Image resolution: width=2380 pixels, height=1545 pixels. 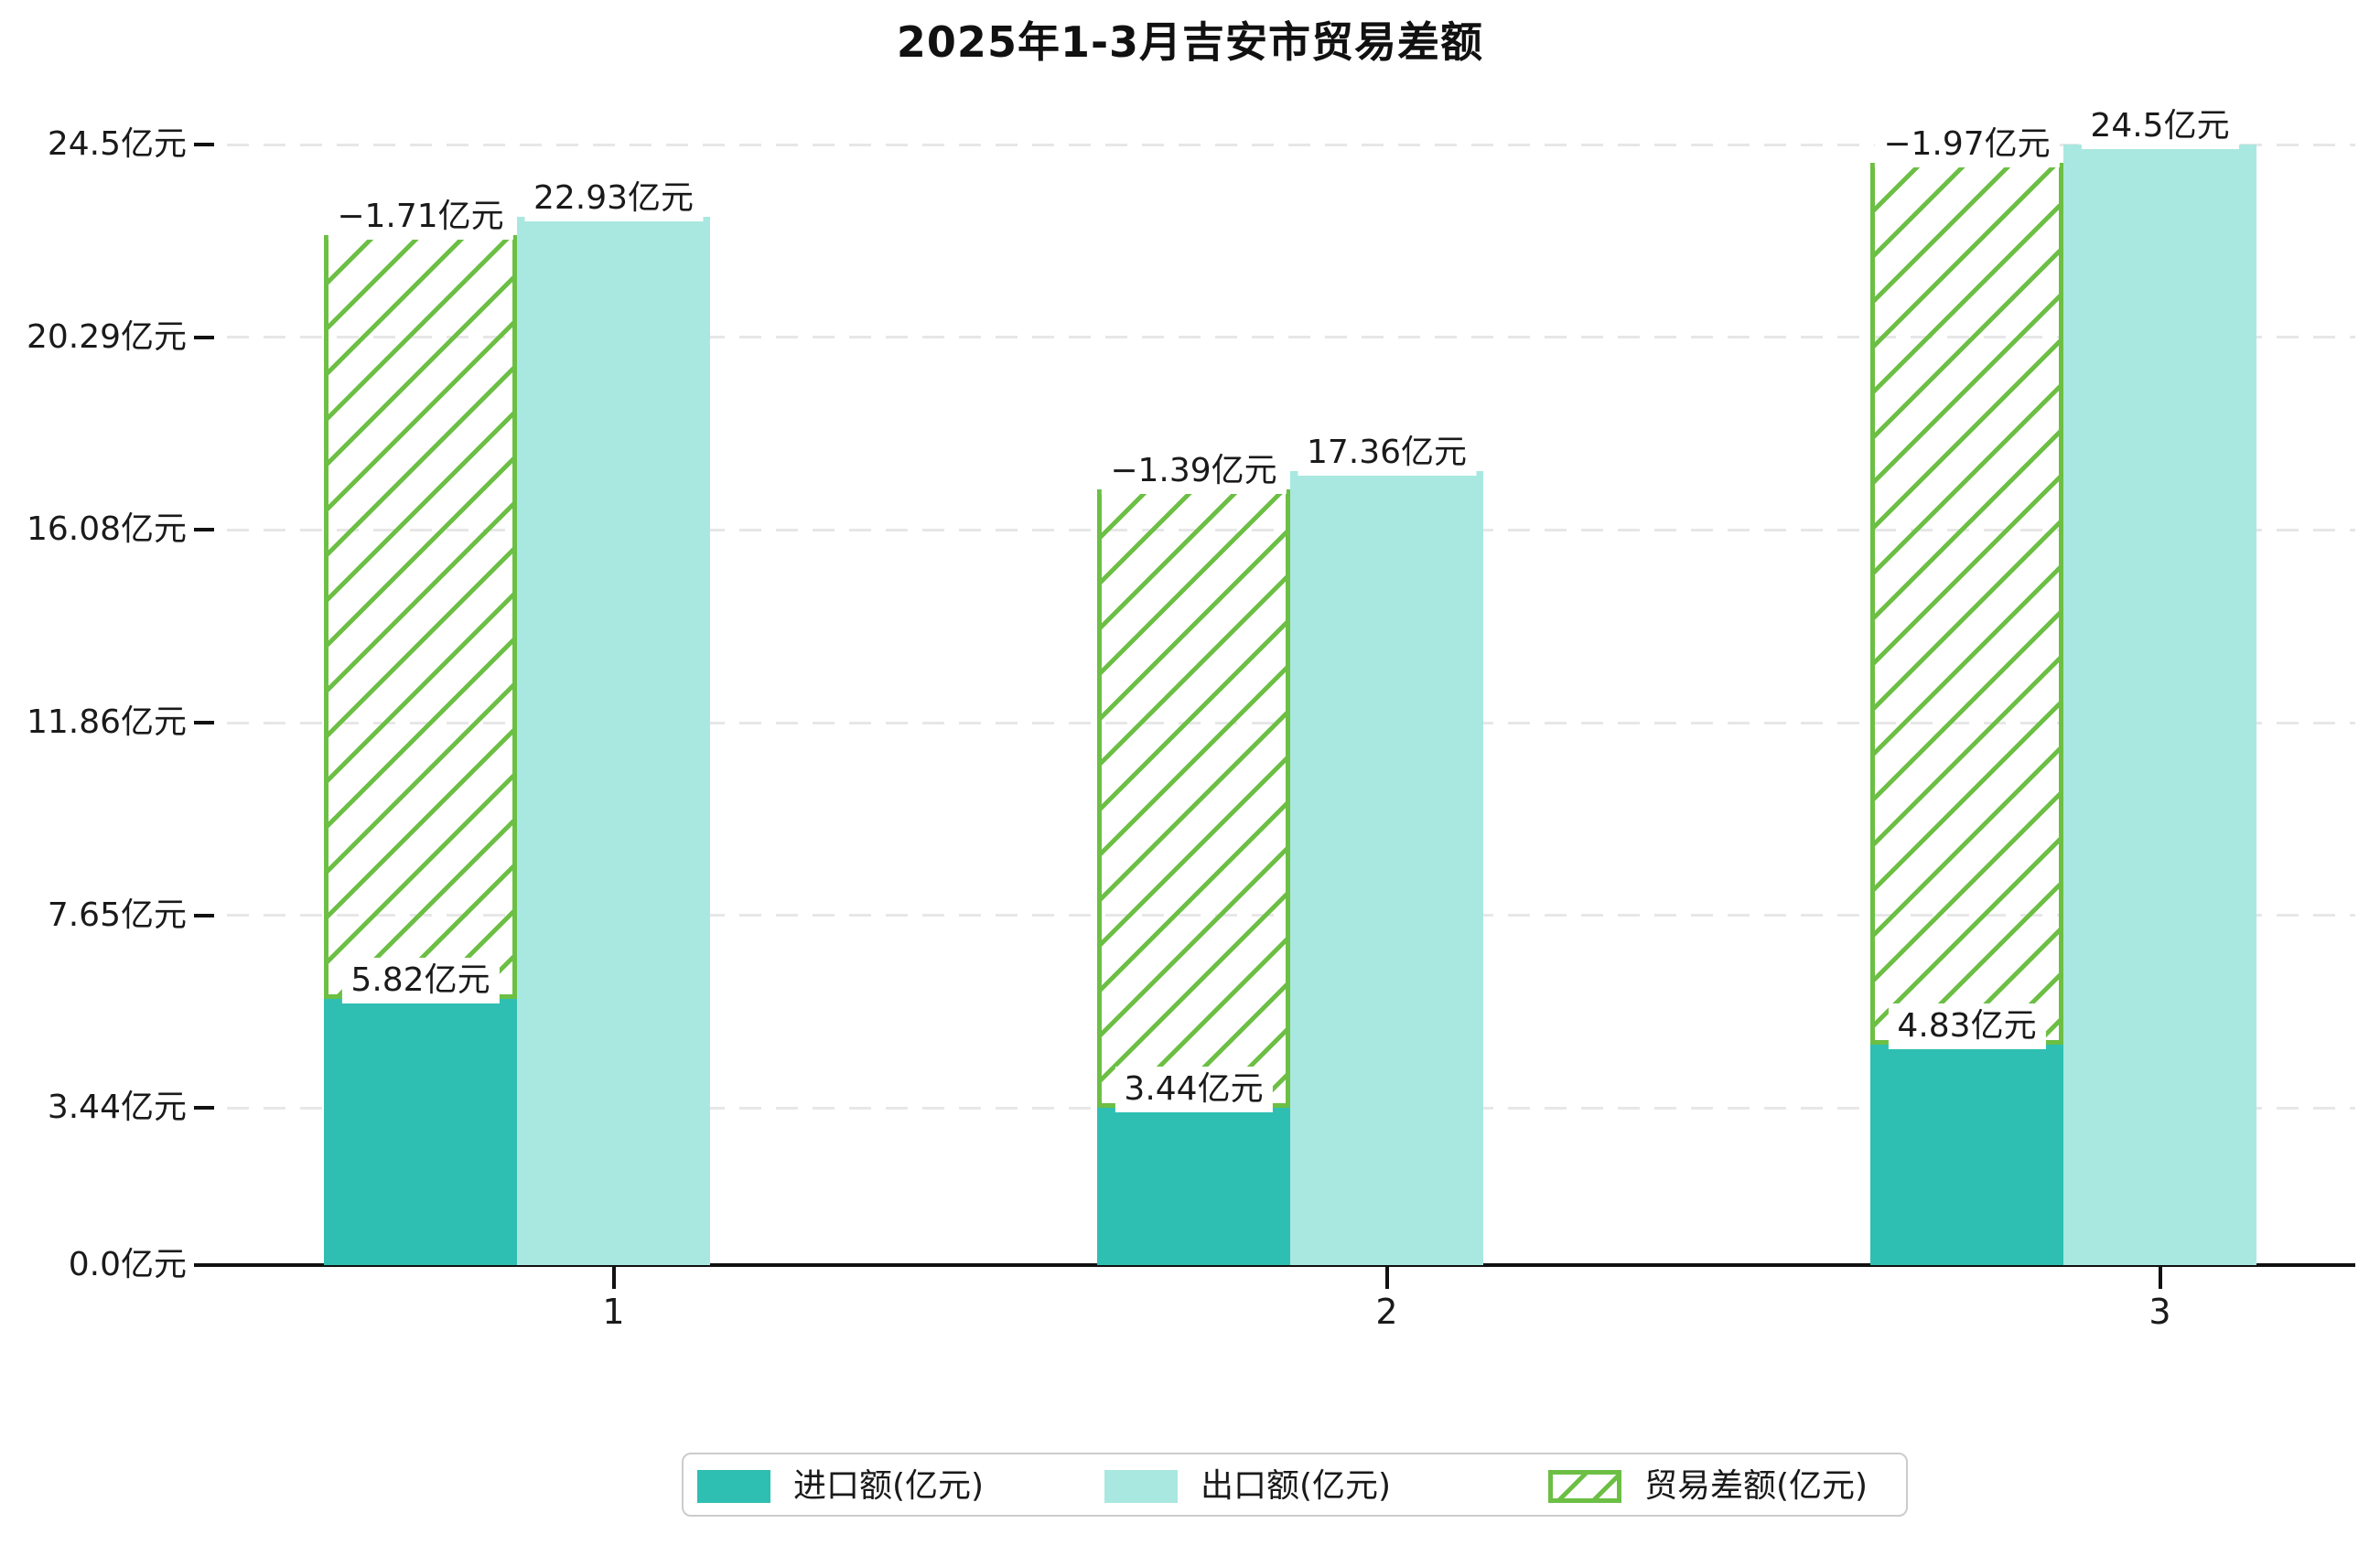 I want to click on trade-balance-value-label: −1.39亿元, so click(x=1194, y=471).